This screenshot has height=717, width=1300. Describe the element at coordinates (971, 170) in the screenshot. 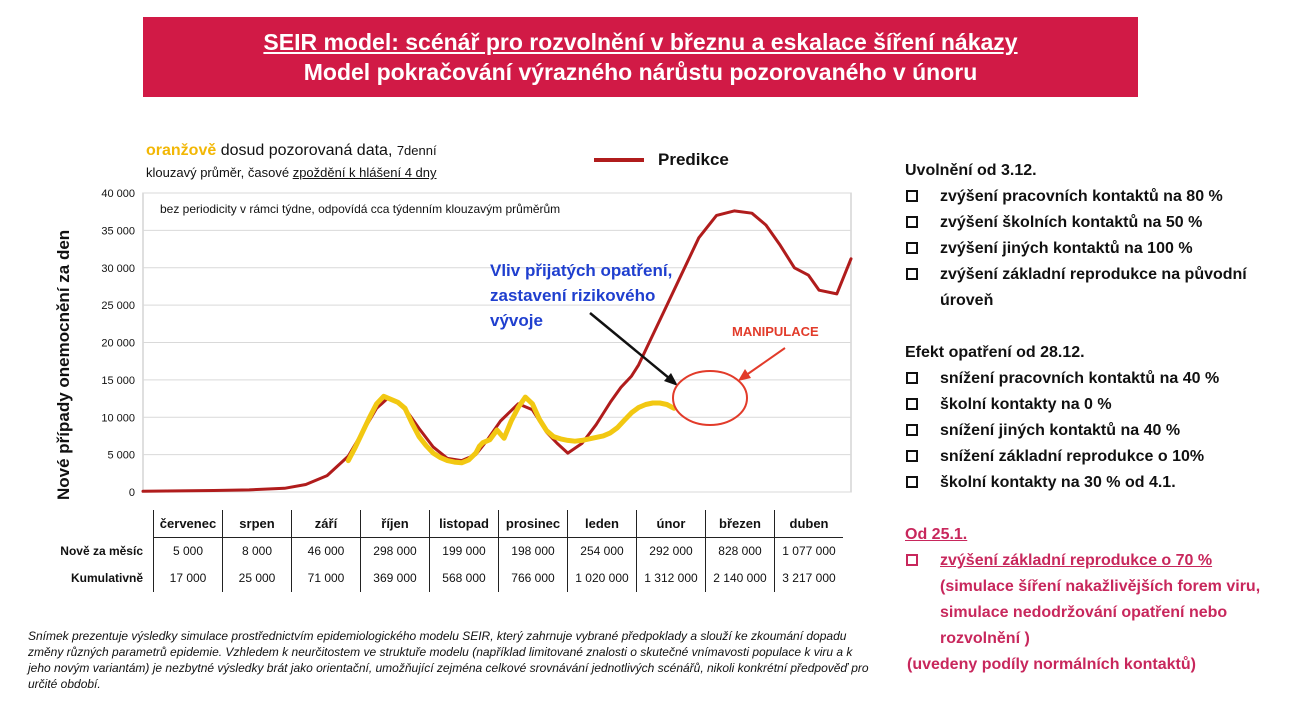

I see `section-title: Uvolnění od 3.12.` at that location.